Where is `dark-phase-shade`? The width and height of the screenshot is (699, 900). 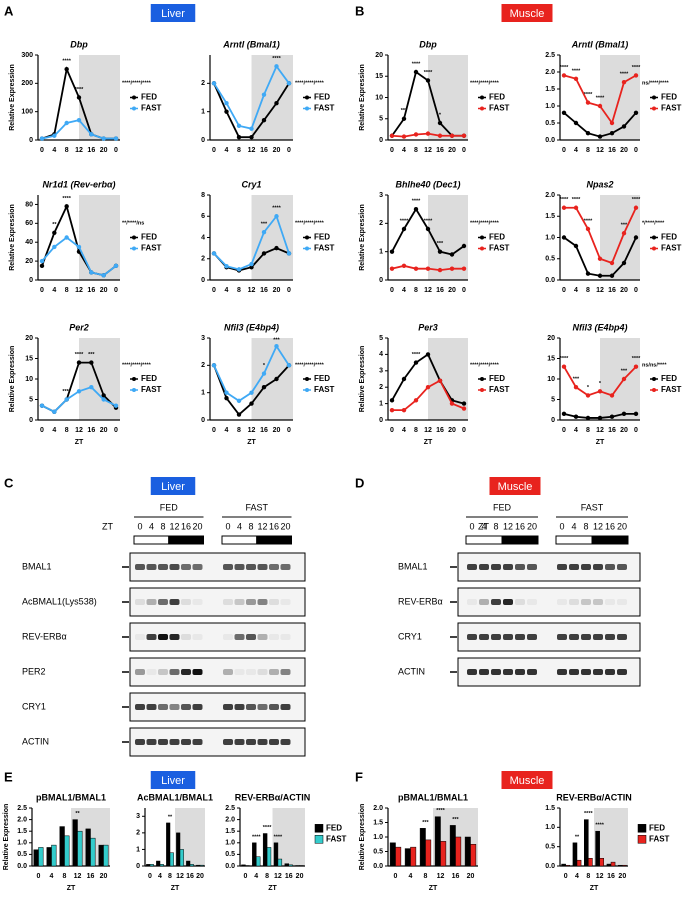 dark-phase-shade is located at coordinates (448, 379).